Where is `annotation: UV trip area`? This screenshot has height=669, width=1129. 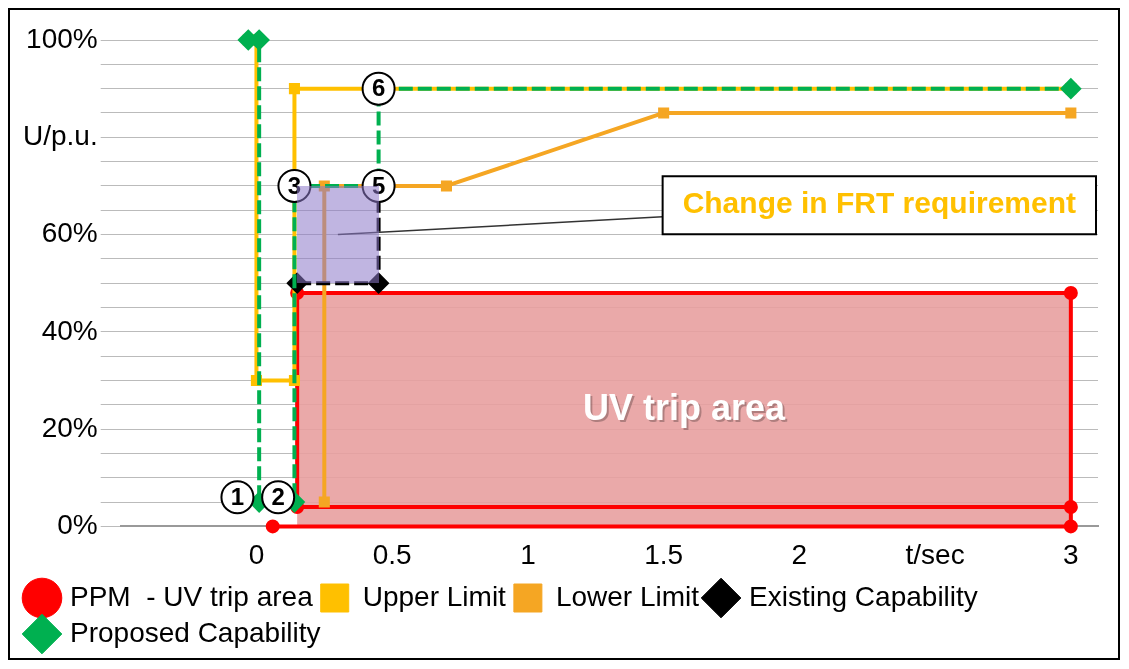 annotation: UV trip area is located at coordinates (686, 409).